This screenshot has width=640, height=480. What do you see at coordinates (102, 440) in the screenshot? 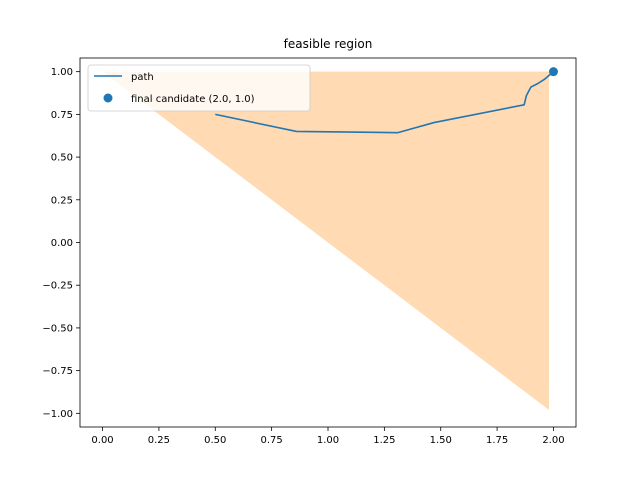
I see `x-tick-label: 0.00` at bounding box center [102, 440].